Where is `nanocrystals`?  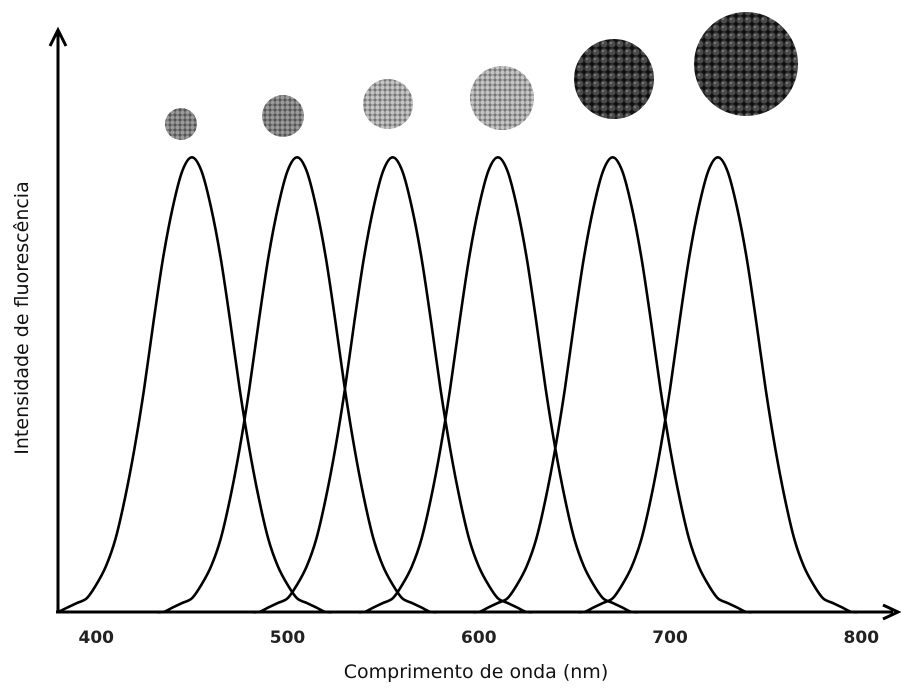
nanocrystals is located at coordinates (481, 76).